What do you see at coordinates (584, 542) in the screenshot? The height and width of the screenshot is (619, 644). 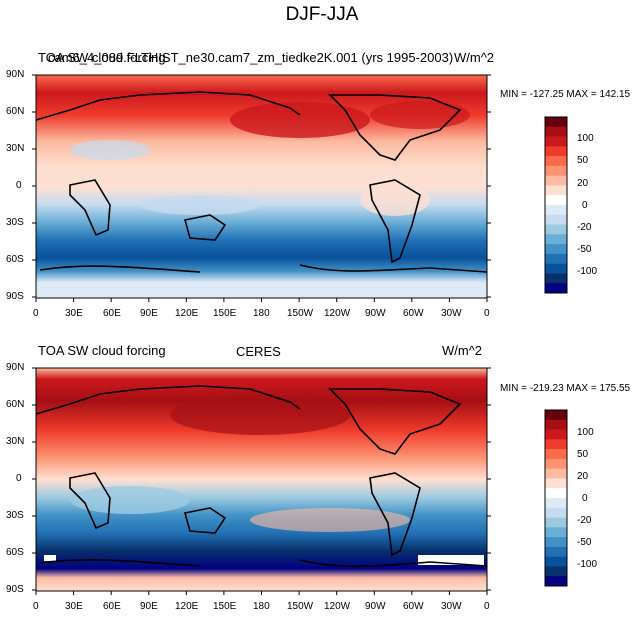 I see `cb2-label: -50` at bounding box center [584, 542].